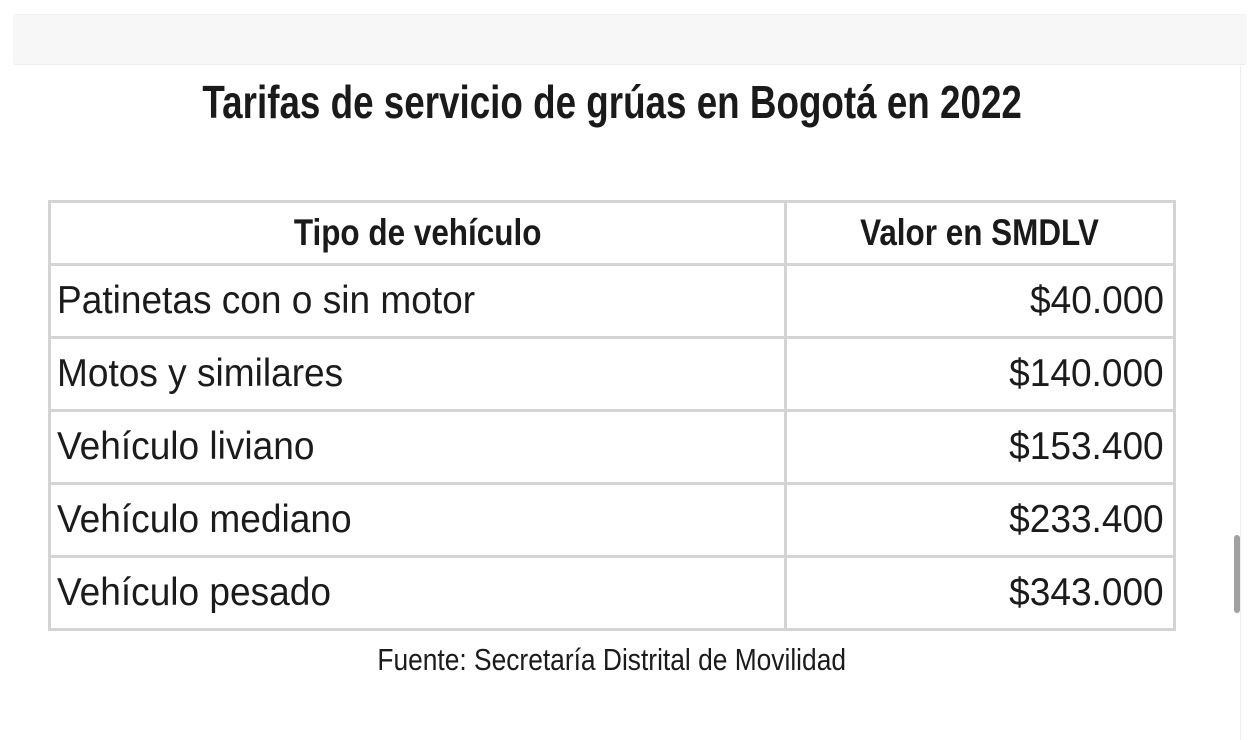 Image resolution: width=1260 pixels, height=740 pixels. Describe the element at coordinates (417, 374) in the screenshot. I see `cell-tipo: Motos y similares` at that location.